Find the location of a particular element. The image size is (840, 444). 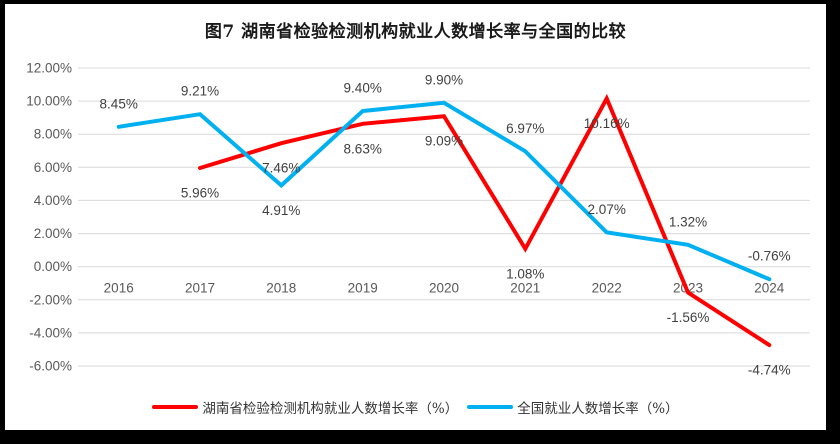

legend-label-hunan: 湖南省检验检测机构就业人数增长率（%） is located at coordinates (330, 409).